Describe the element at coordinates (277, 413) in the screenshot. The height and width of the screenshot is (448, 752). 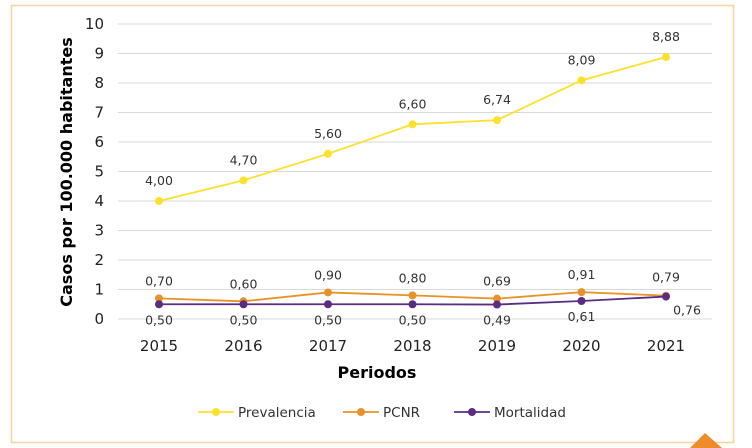
I see `legend-label-prevalencia: Prevalencia` at that location.